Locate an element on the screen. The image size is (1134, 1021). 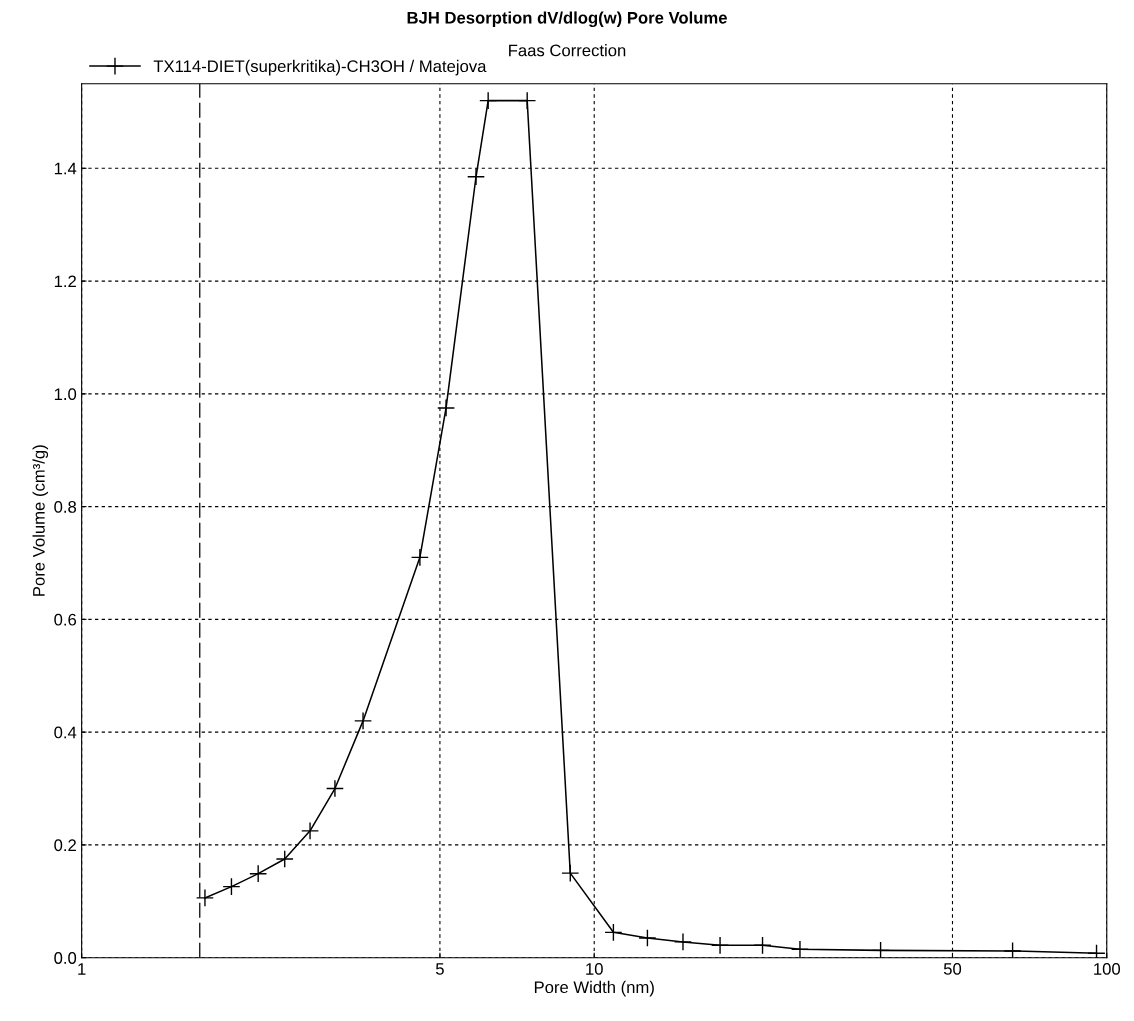
y-tick-label: 0.2 is located at coordinates (65, 845).